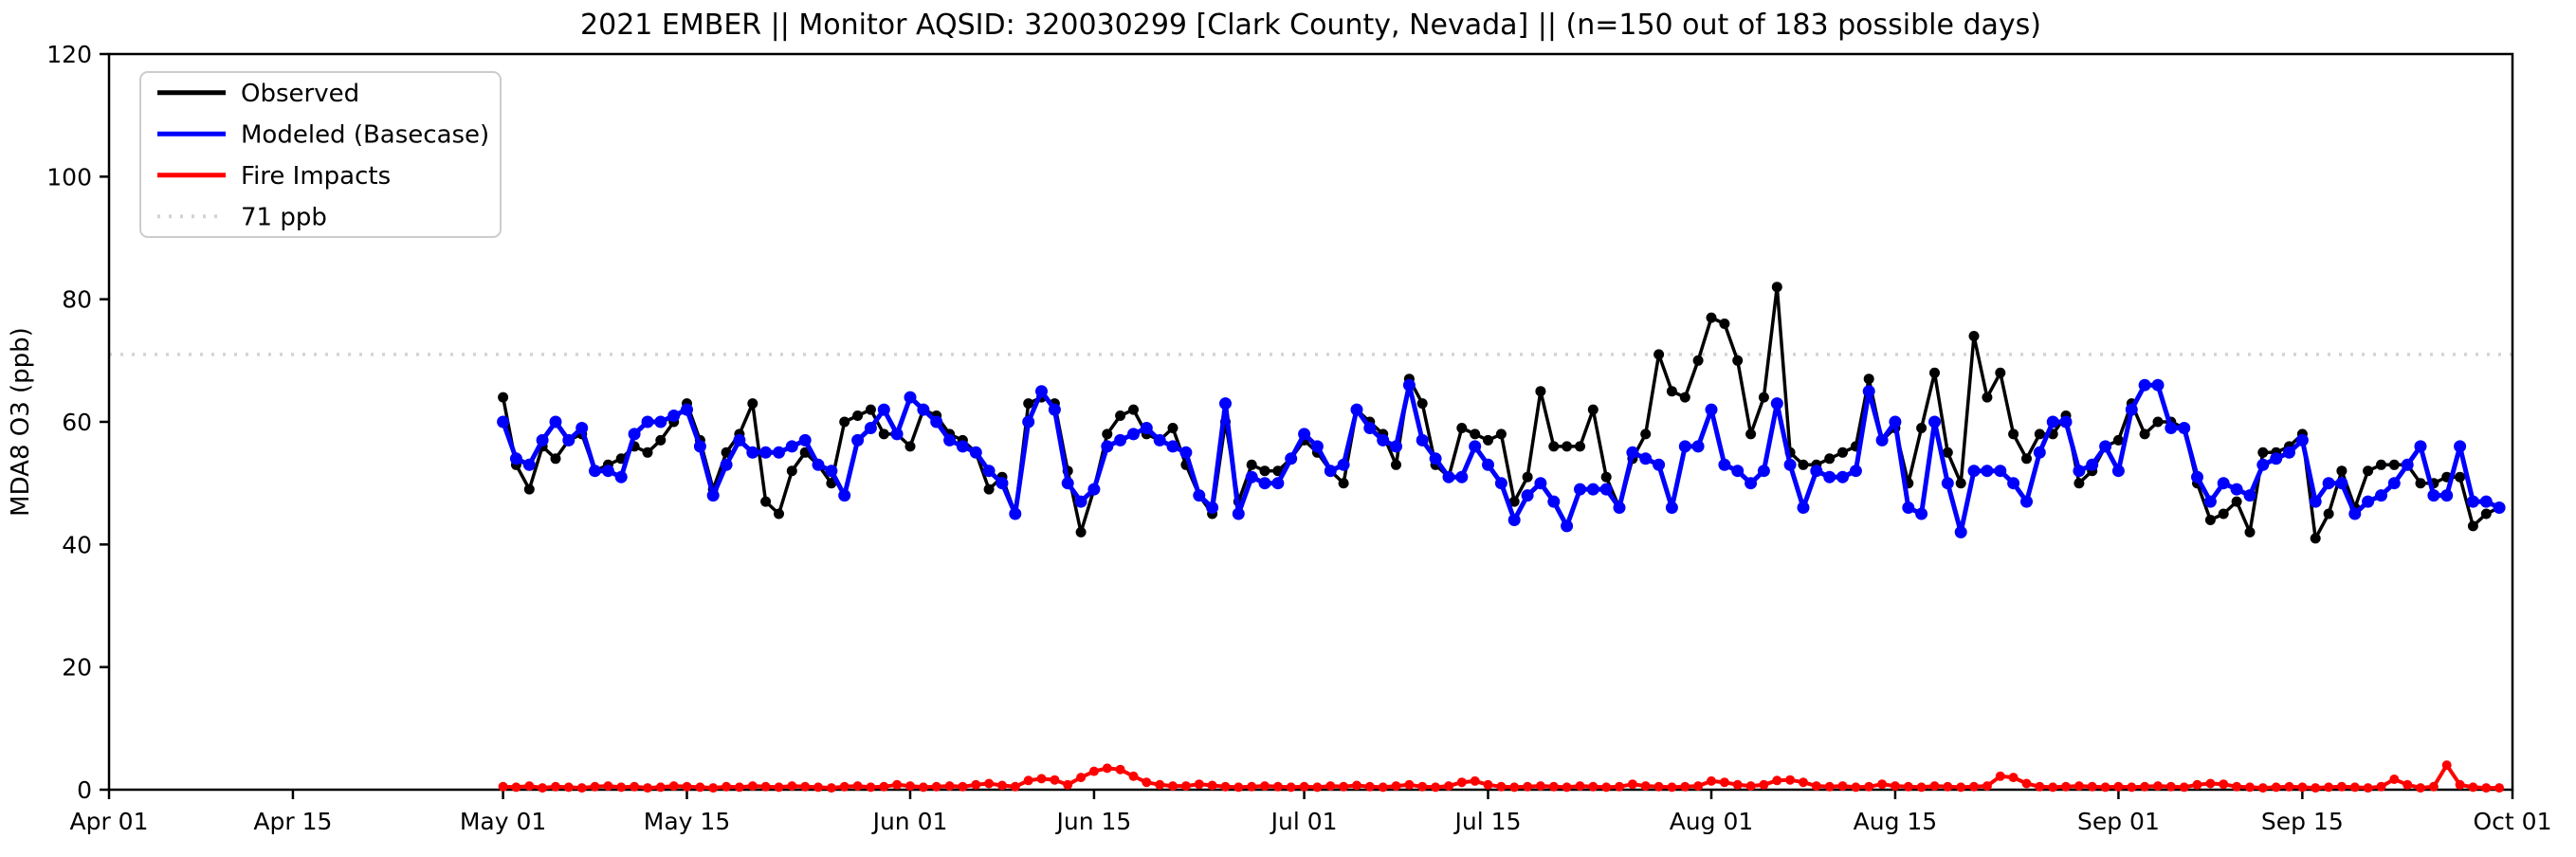 This screenshot has width=2576, height=857. What do you see at coordinates (1501, 776) in the screenshot?
I see `fire-impacts-series` at bounding box center [1501, 776].